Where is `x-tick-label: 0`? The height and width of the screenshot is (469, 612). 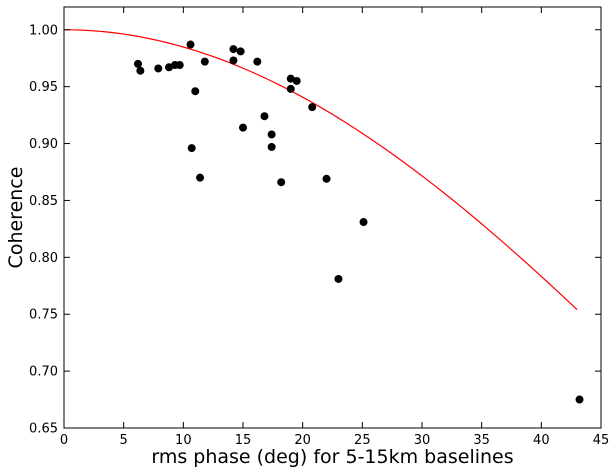
x-tick-label: 0 is located at coordinates (64, 440).